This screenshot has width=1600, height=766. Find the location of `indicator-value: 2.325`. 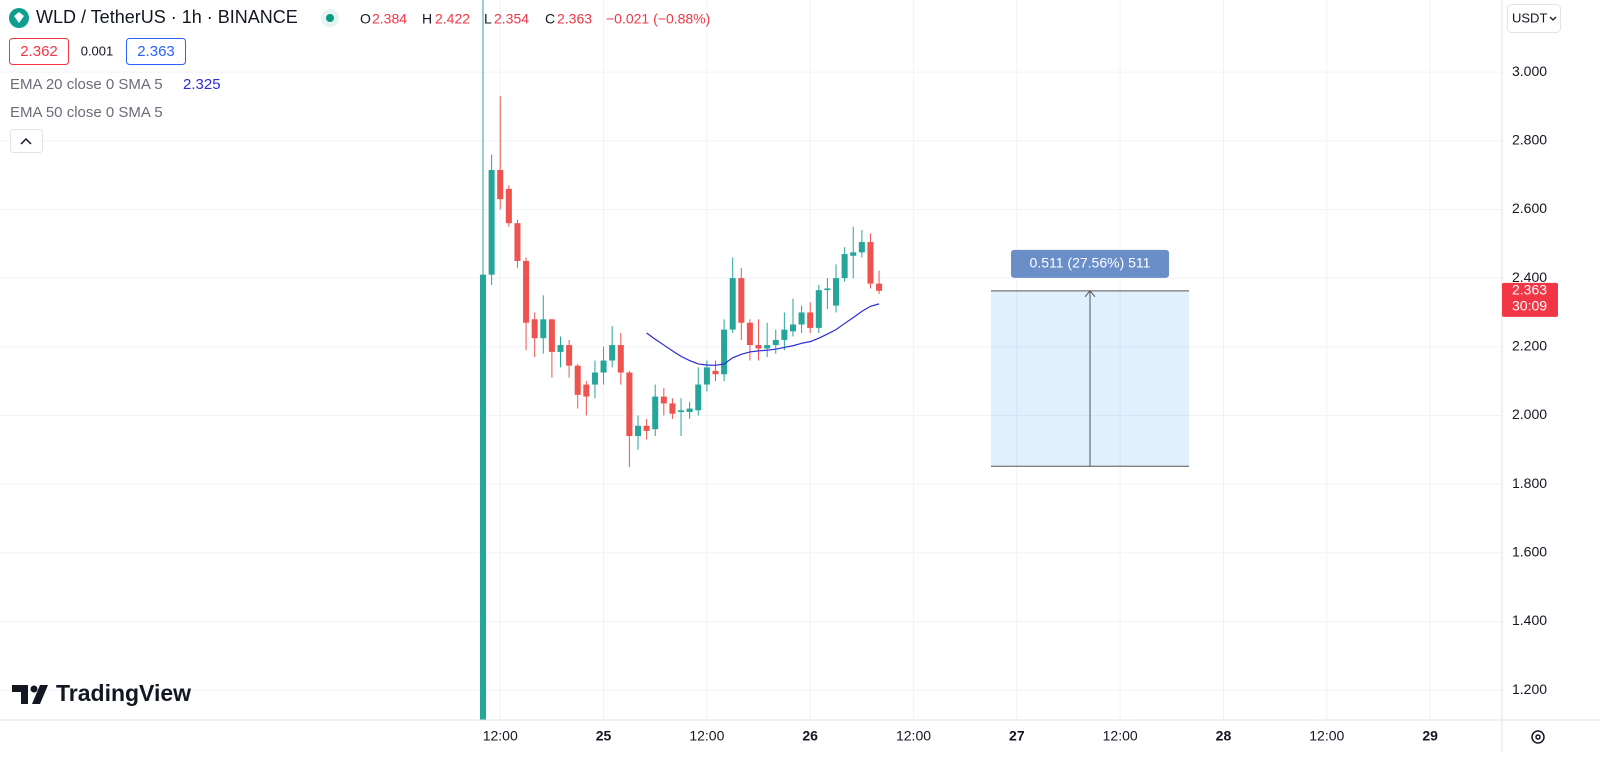

indicator-value: 2.325 is located at coordinates (202, 84).